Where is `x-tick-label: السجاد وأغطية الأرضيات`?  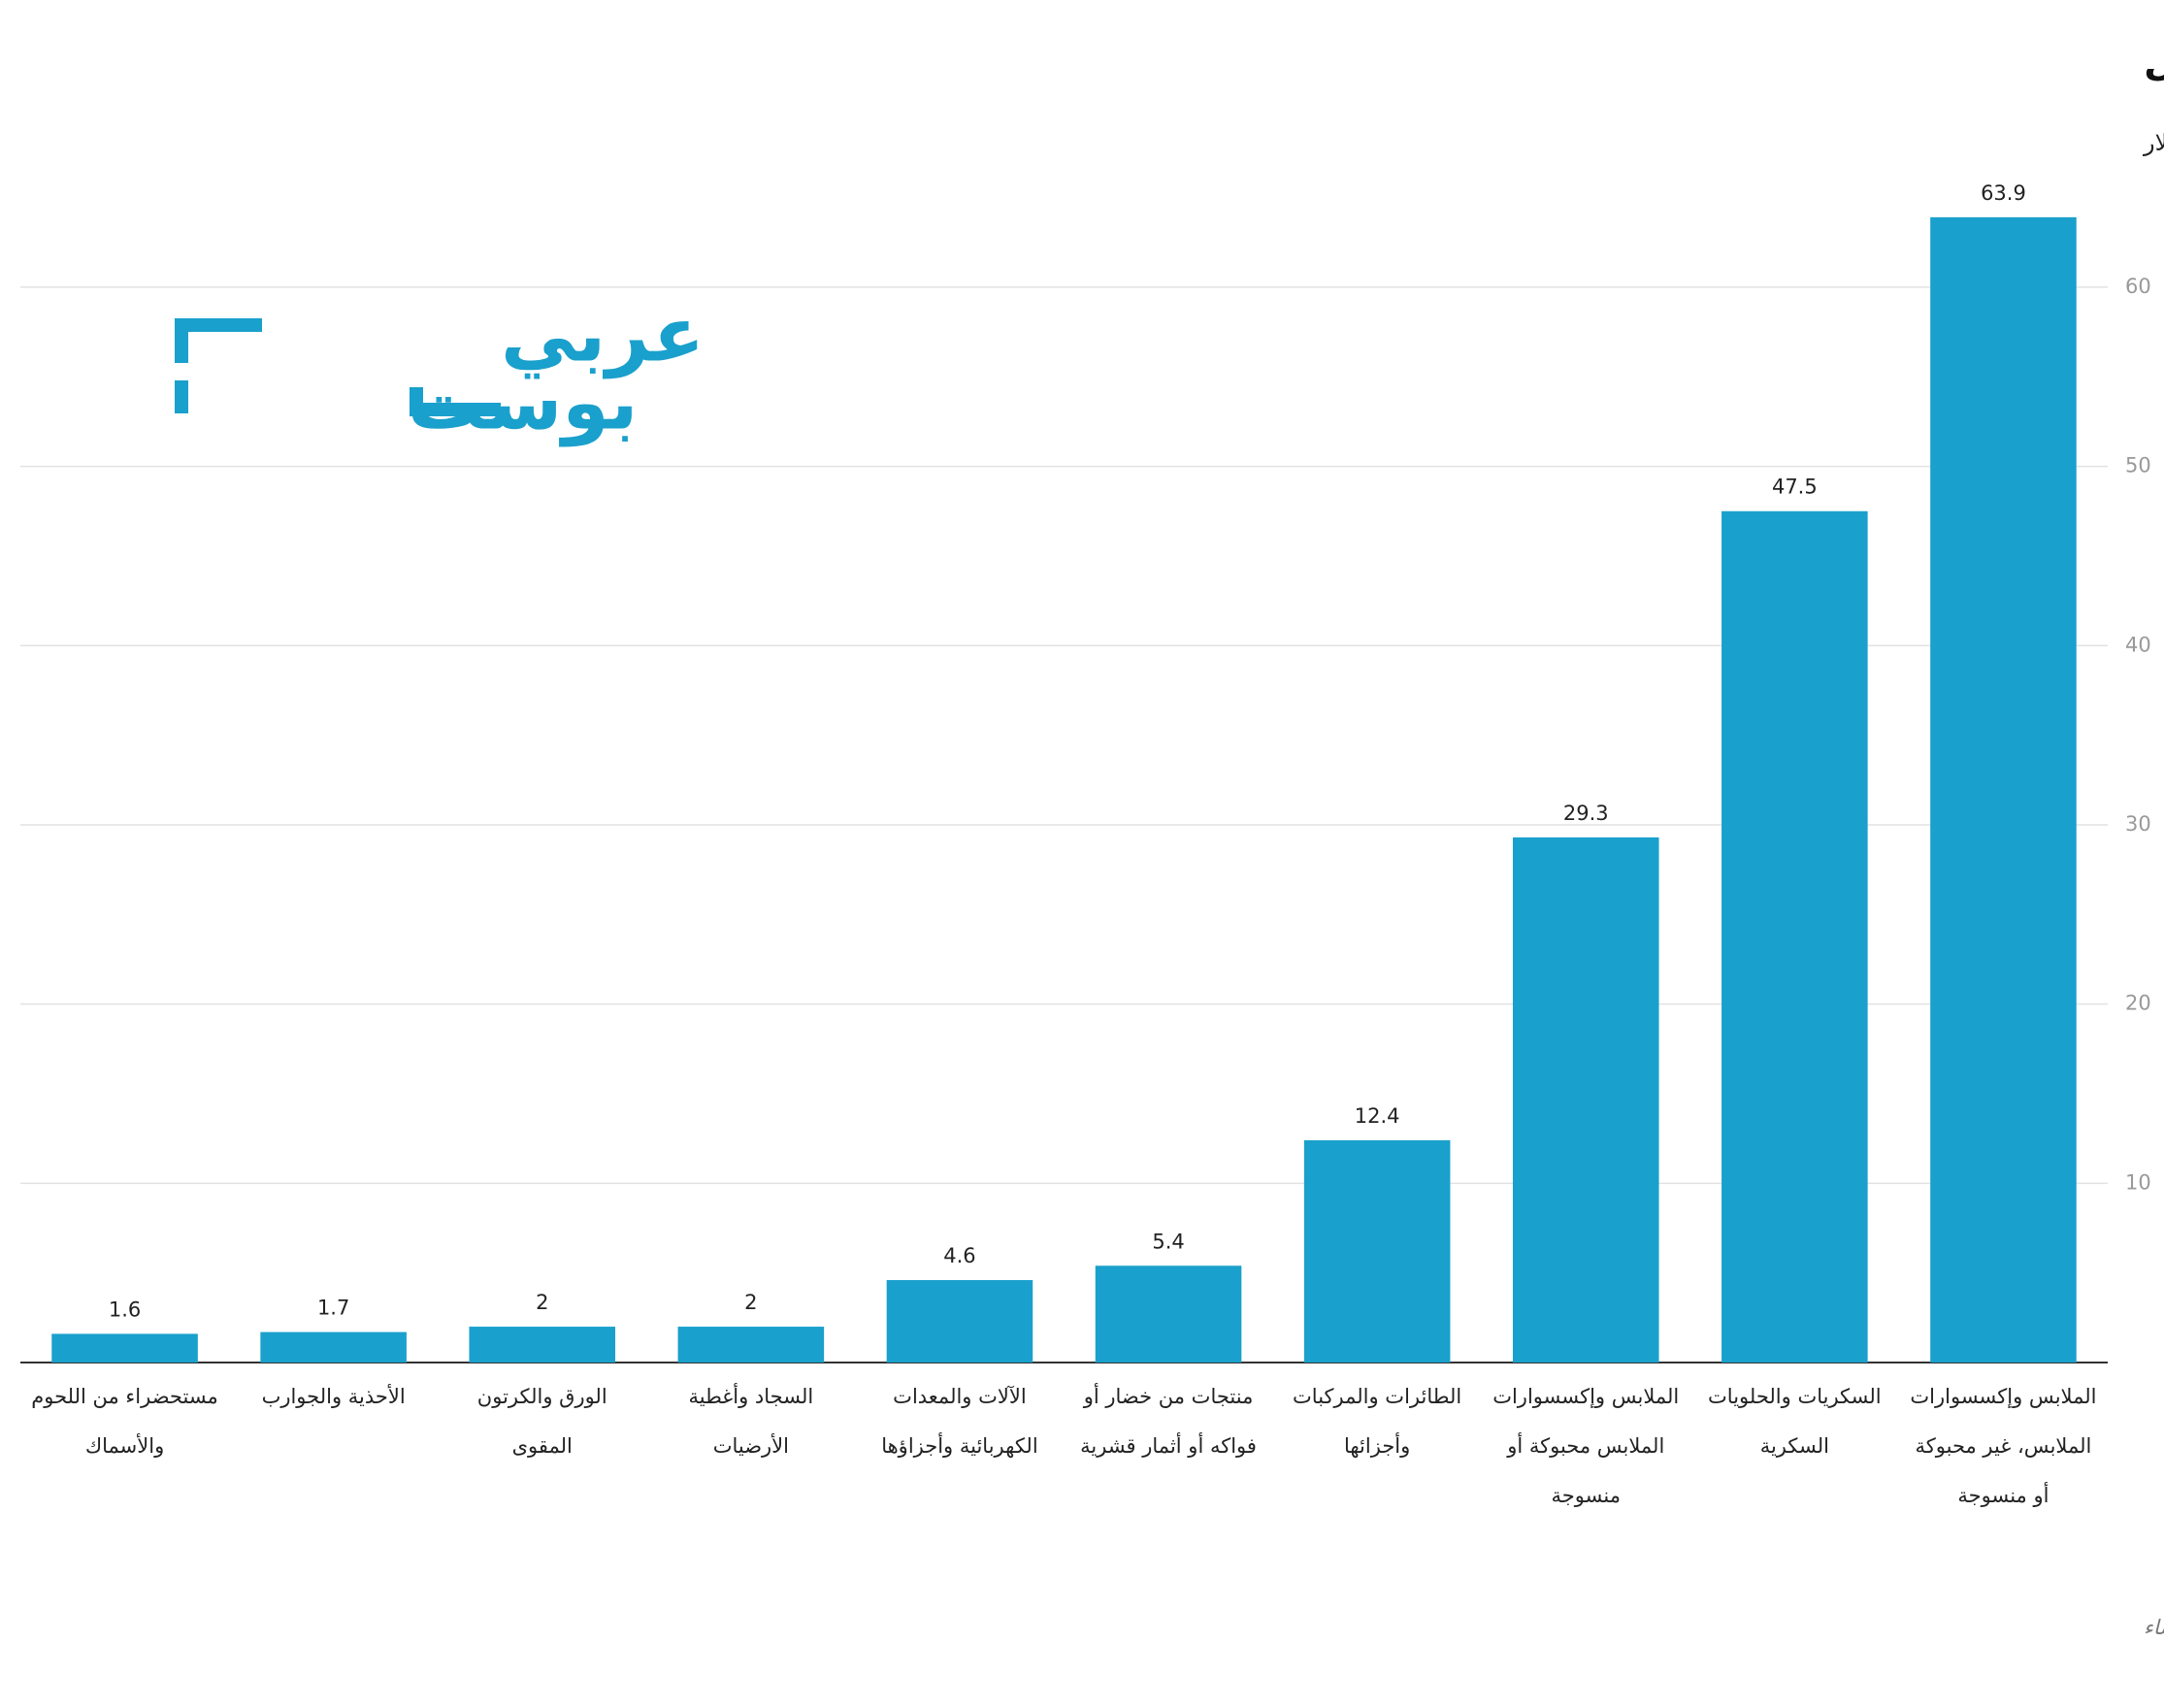
x-tick-label: السجاد وأغطية الأرضيات is located at coordinates (751, 1421).